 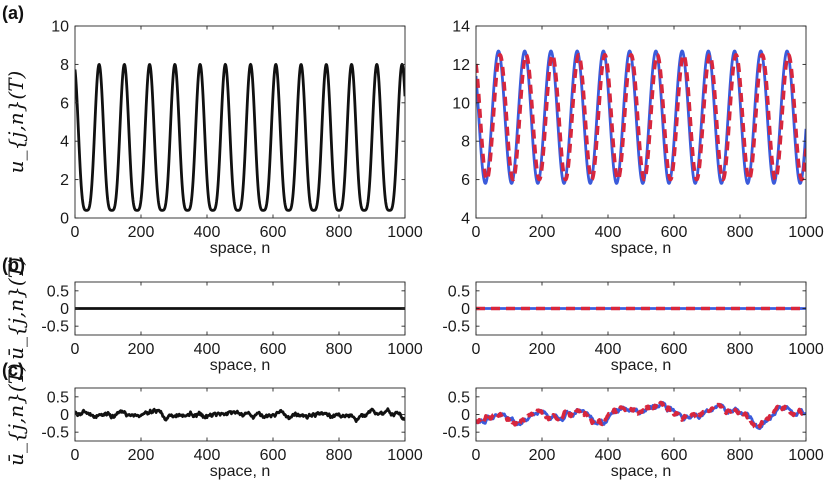 What do you see at coordinates (461, 65) in the screenshot?
I see `y-tick-label: 12` at bounding box center [461, 65].